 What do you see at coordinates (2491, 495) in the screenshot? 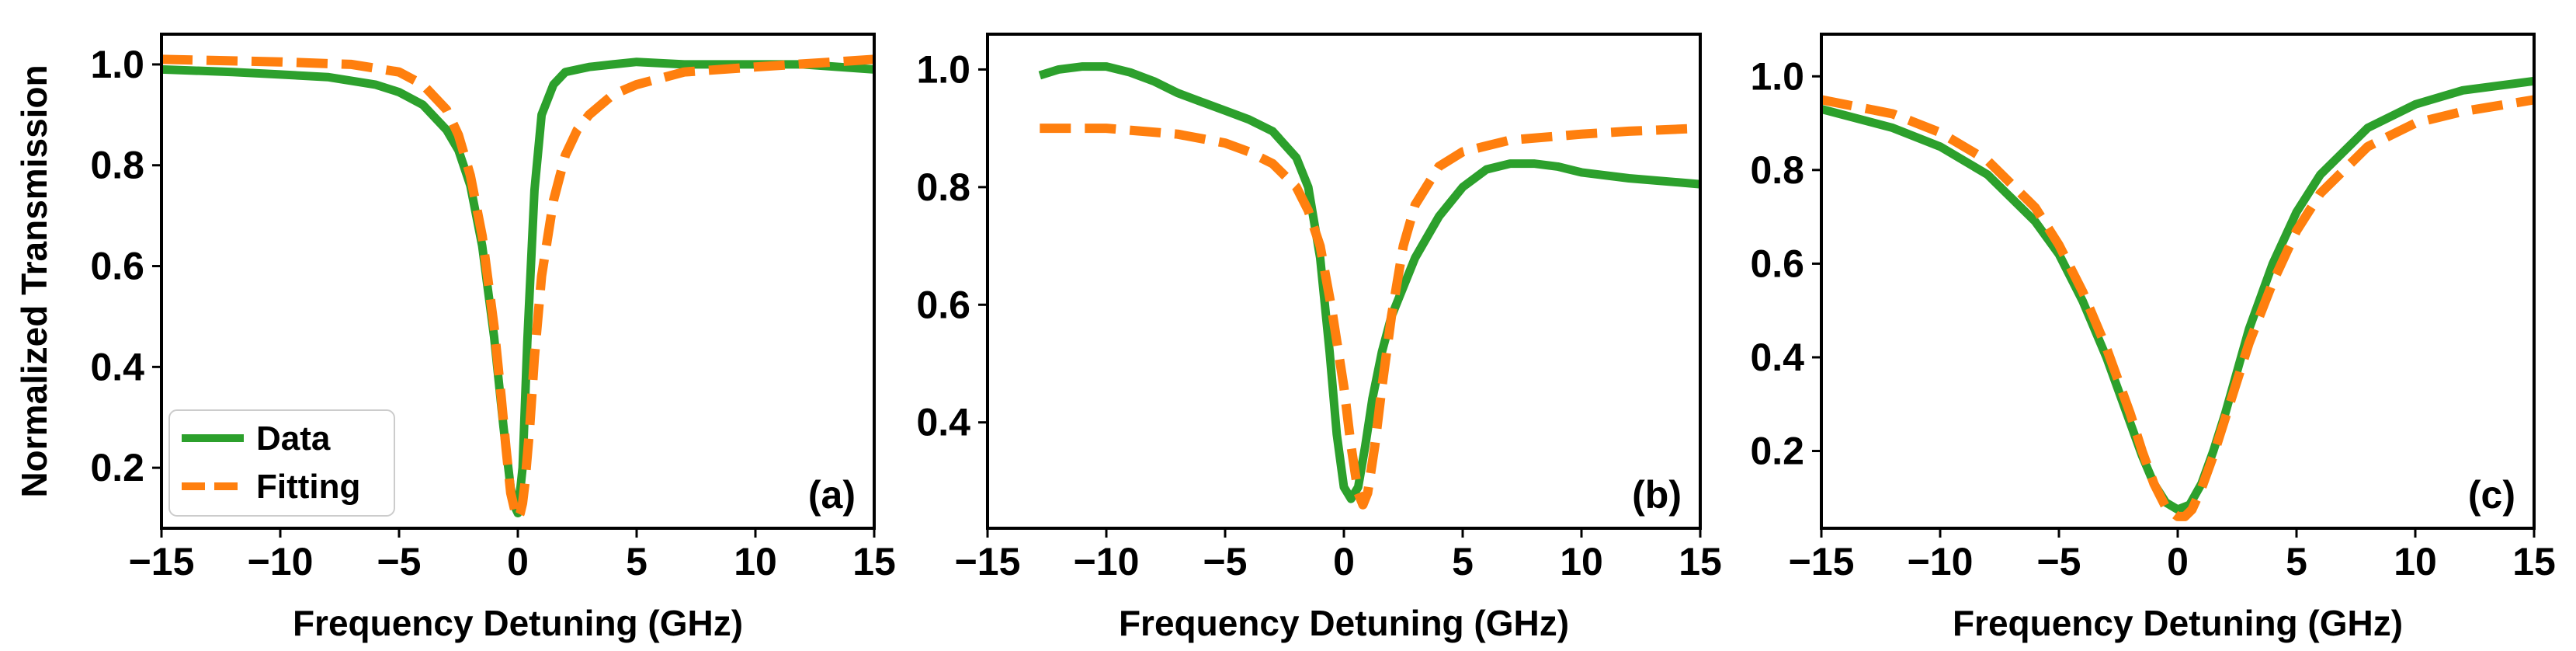
I see `panel-label: (c)` at bounding box center [2491, 495].